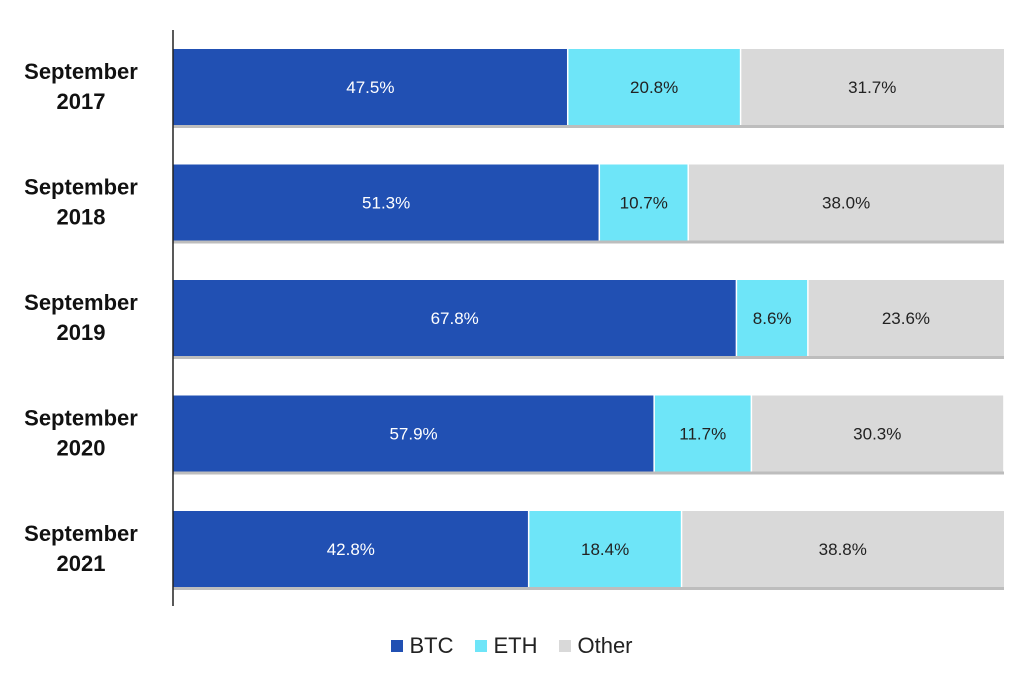 The width and height of the screenshot is (1024, 675). I want to click on data-label-other-september-2018: 38.0%, so click(846, 203).